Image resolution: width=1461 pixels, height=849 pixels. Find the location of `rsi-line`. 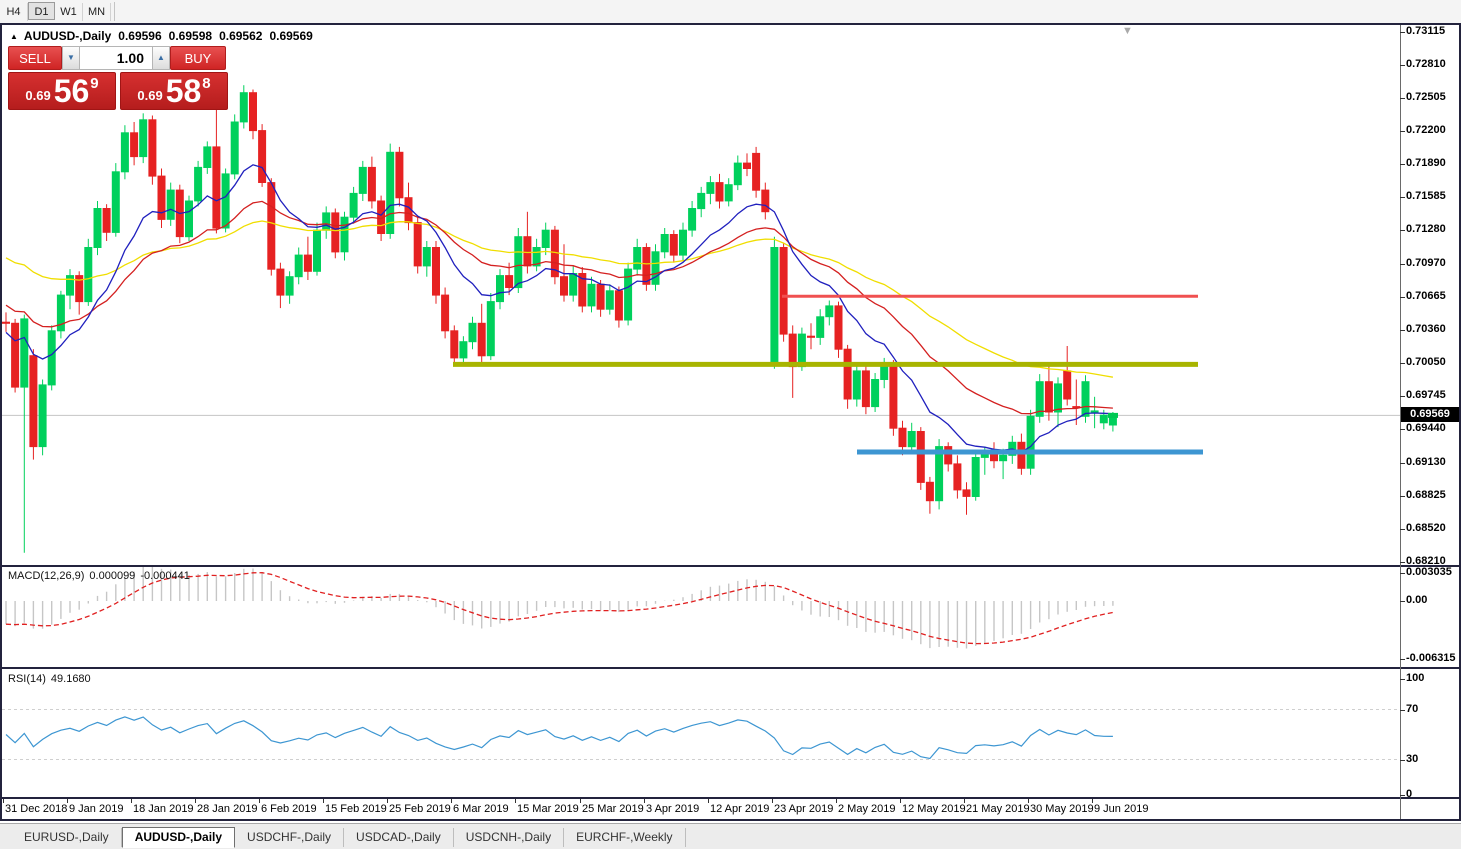

rsi-line is located at coordinates (559, 738).